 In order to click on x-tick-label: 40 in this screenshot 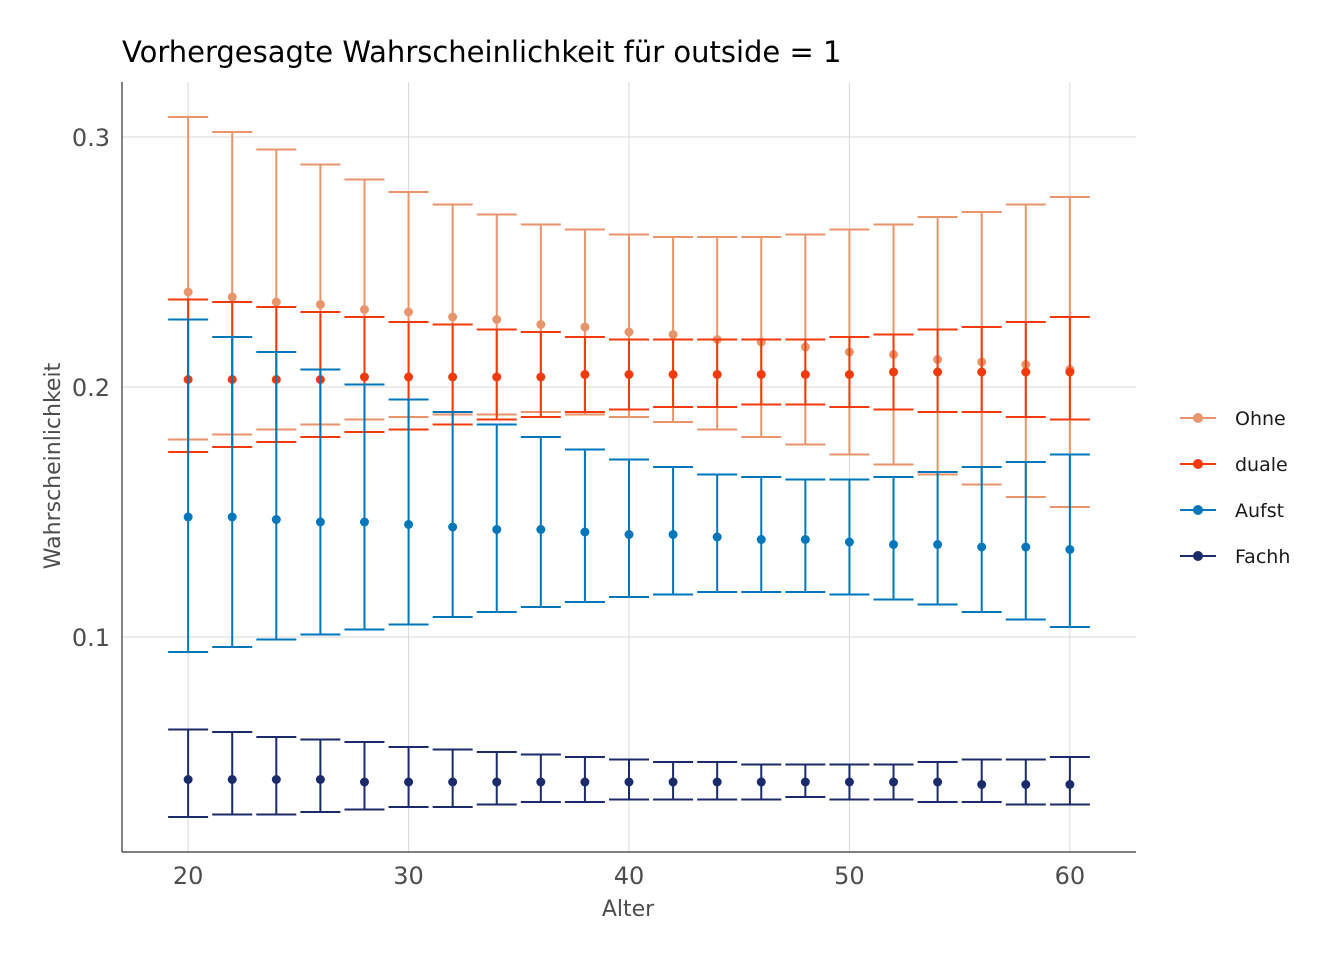, I will do `click(629, 876)`.